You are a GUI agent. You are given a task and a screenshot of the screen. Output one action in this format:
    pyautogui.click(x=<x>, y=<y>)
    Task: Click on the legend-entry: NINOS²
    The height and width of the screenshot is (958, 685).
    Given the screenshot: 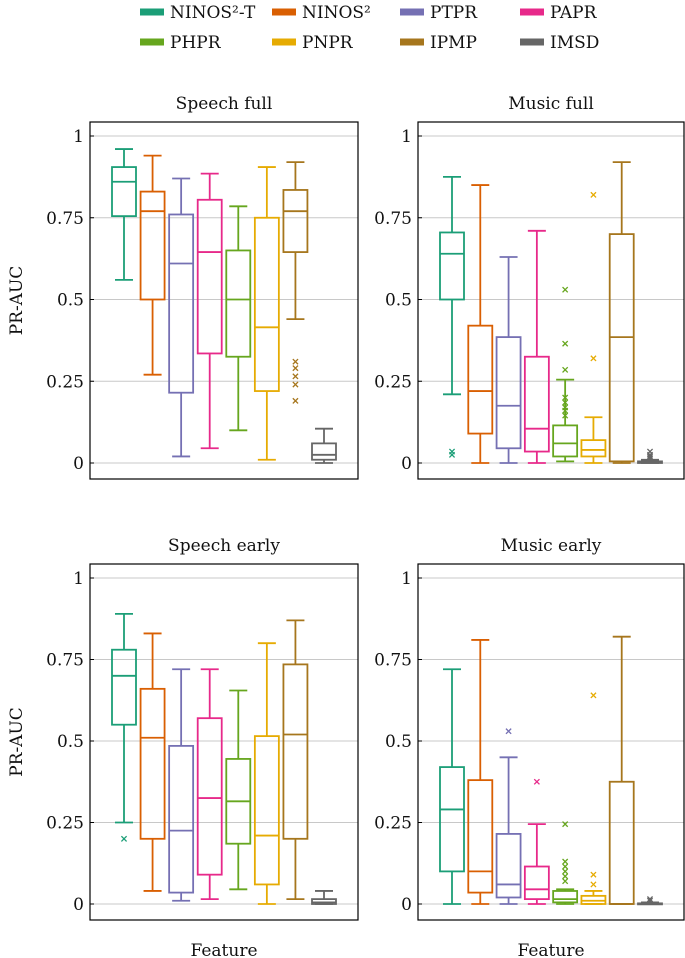 What is the action you would take?
    pyautogui.click(x=321, y=13)
    